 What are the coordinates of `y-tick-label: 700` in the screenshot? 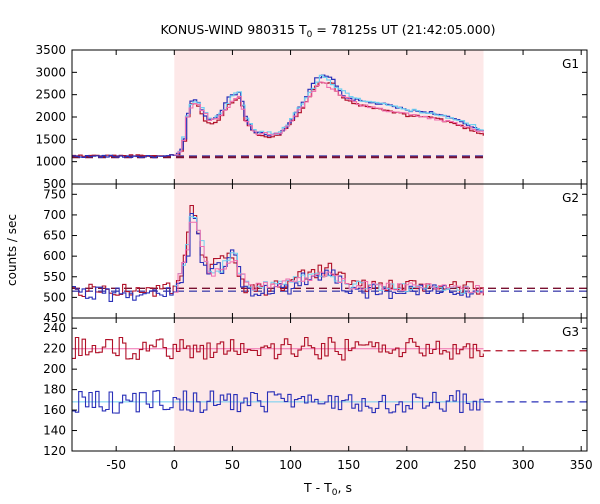 It's located at (54, 215).